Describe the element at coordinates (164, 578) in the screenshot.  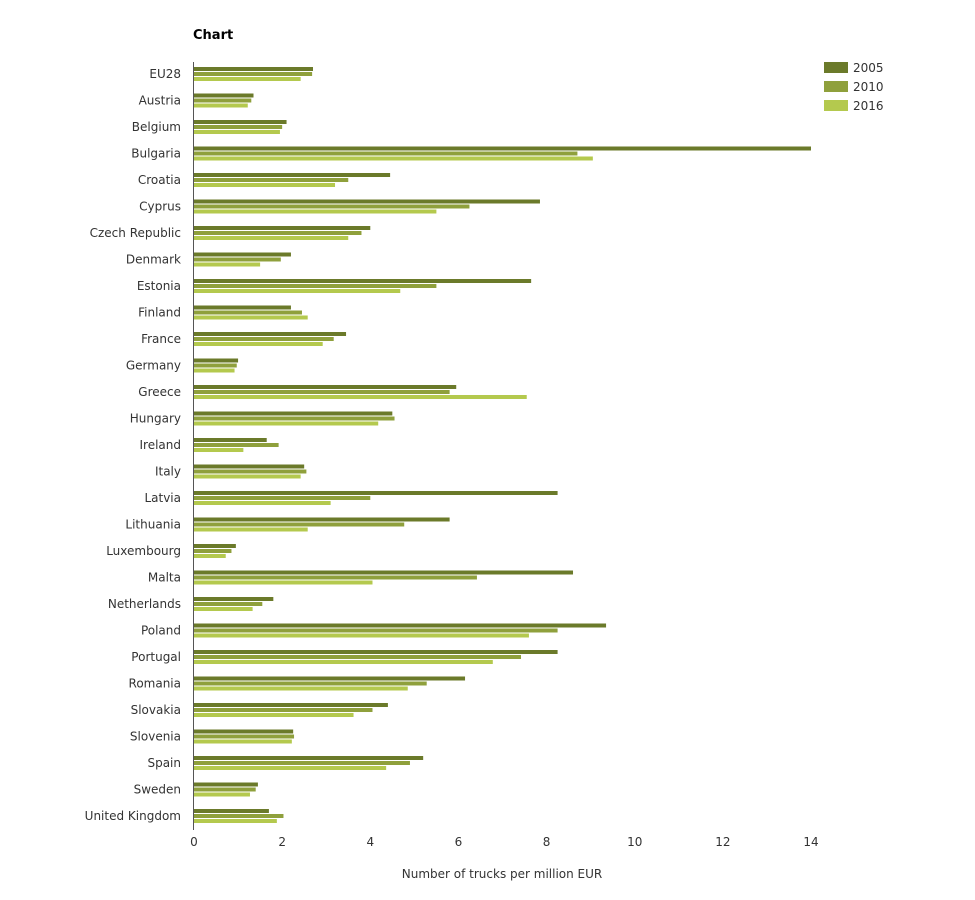
I see `category-label: Malta` at that location.